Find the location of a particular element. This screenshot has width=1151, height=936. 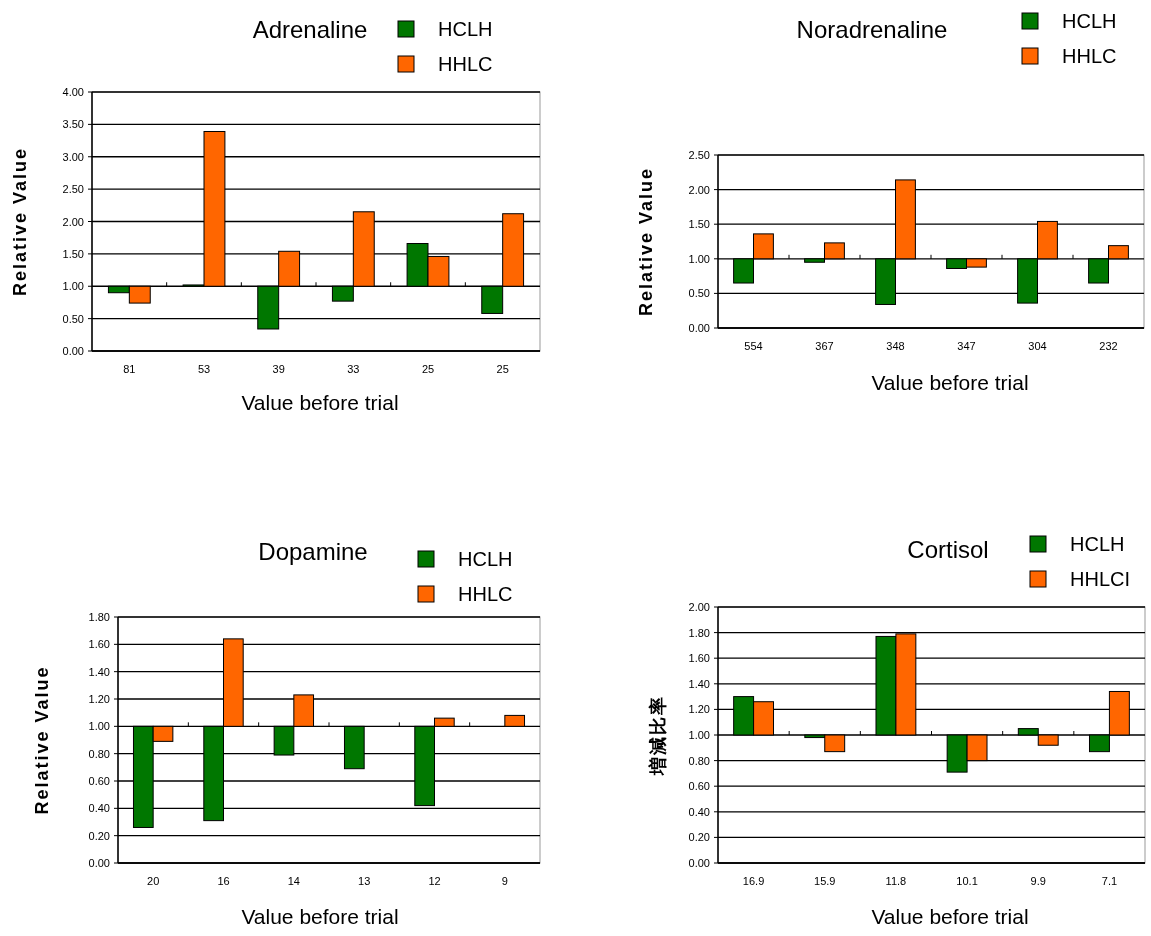

x-tick-label: 39 is located at coordinates (278, 369).